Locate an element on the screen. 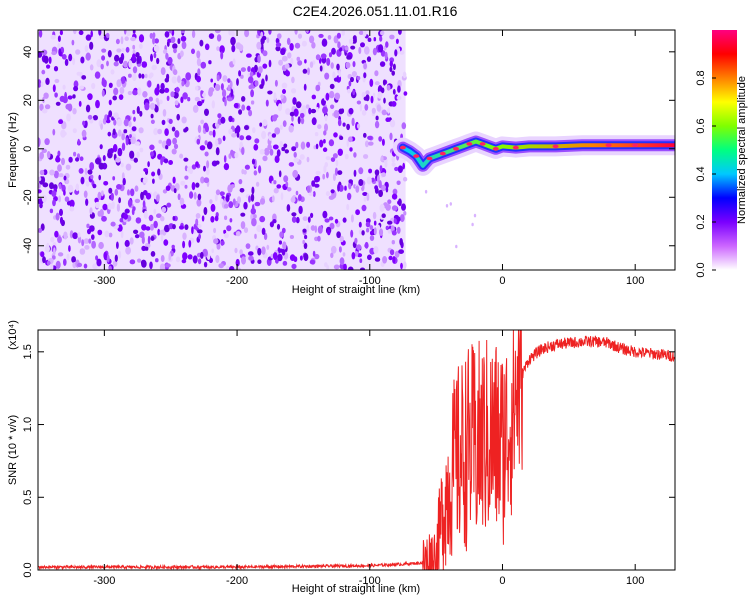 The width and height of the screenshot is (750, 600). chart-title: C2E4.2026.051.11.01.R16 is located at coordinates (375, 11).